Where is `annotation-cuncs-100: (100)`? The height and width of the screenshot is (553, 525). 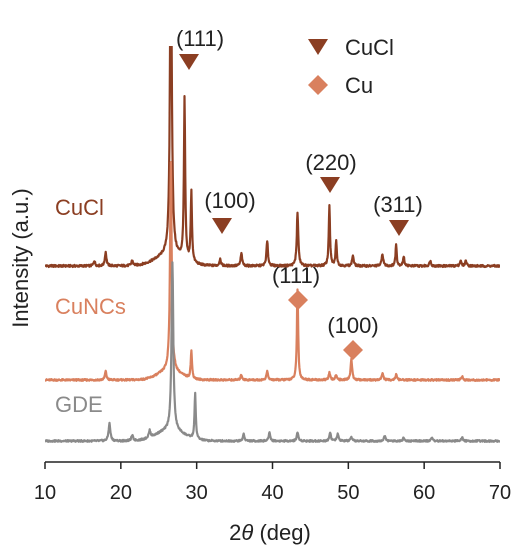
annotation-cuncs-100: (100) is located at coordinates (353, 336).